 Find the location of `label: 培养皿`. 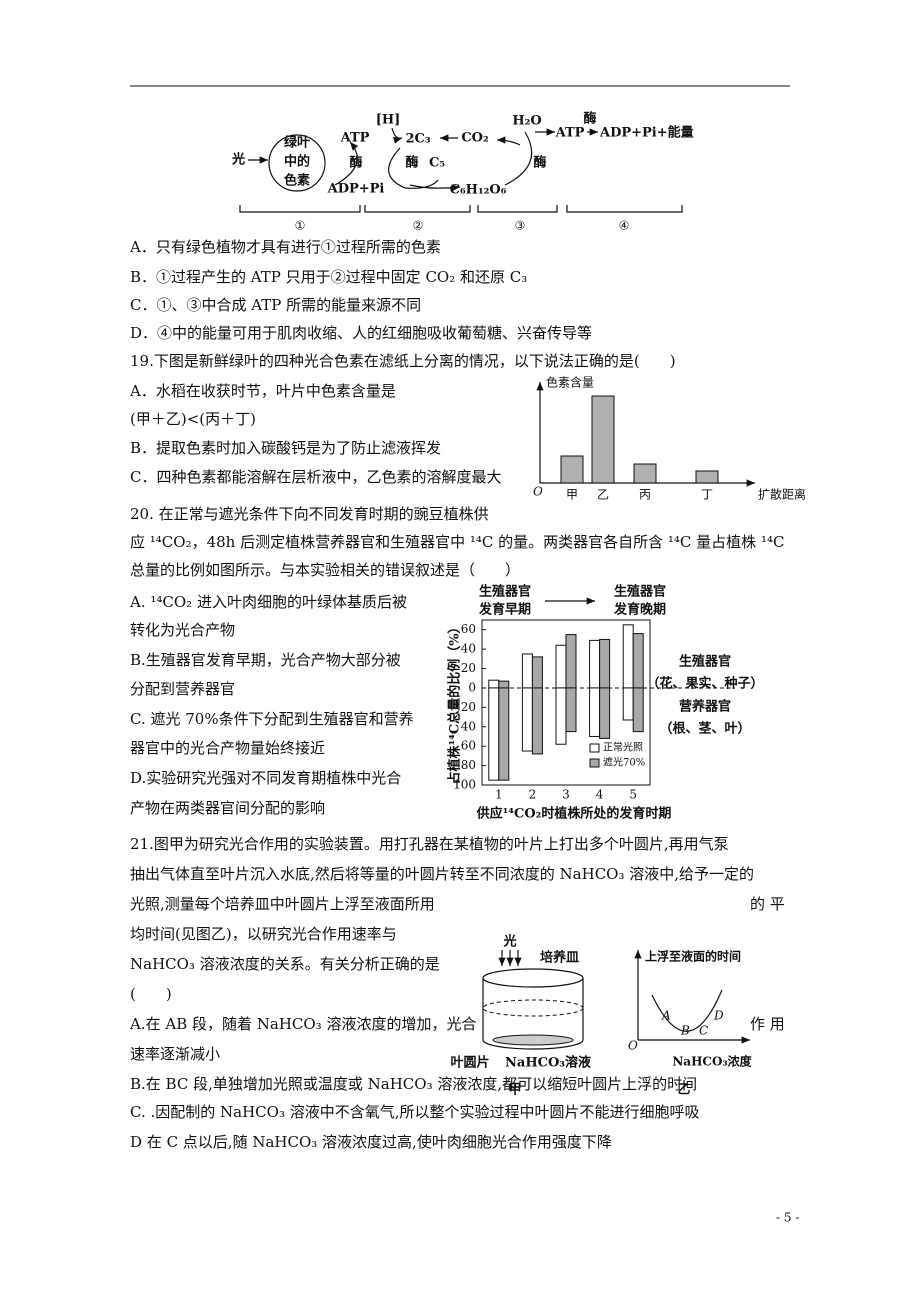

label: 培养皿 is located at coordinates (559, 958).